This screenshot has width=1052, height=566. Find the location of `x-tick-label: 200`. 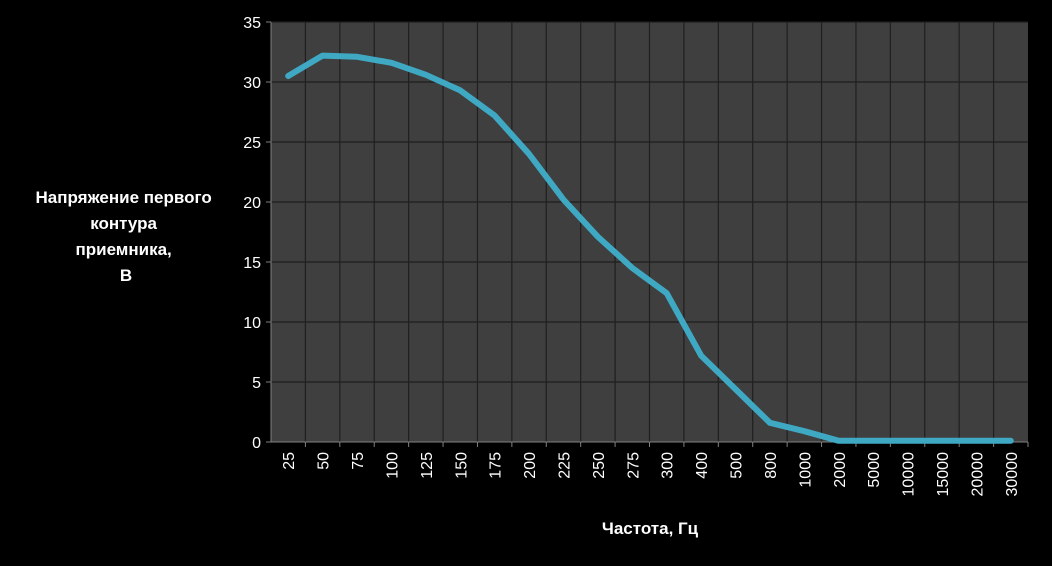

x-tick-label: 200 is located at coordinates (530, 465).